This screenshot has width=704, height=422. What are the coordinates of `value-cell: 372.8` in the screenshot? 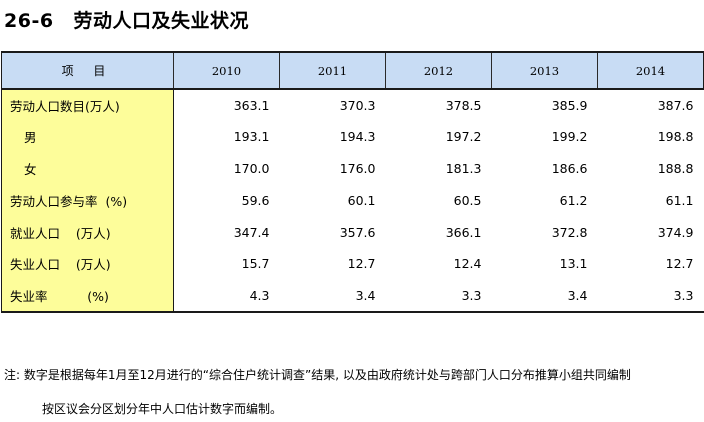 It's located at (569, 232).